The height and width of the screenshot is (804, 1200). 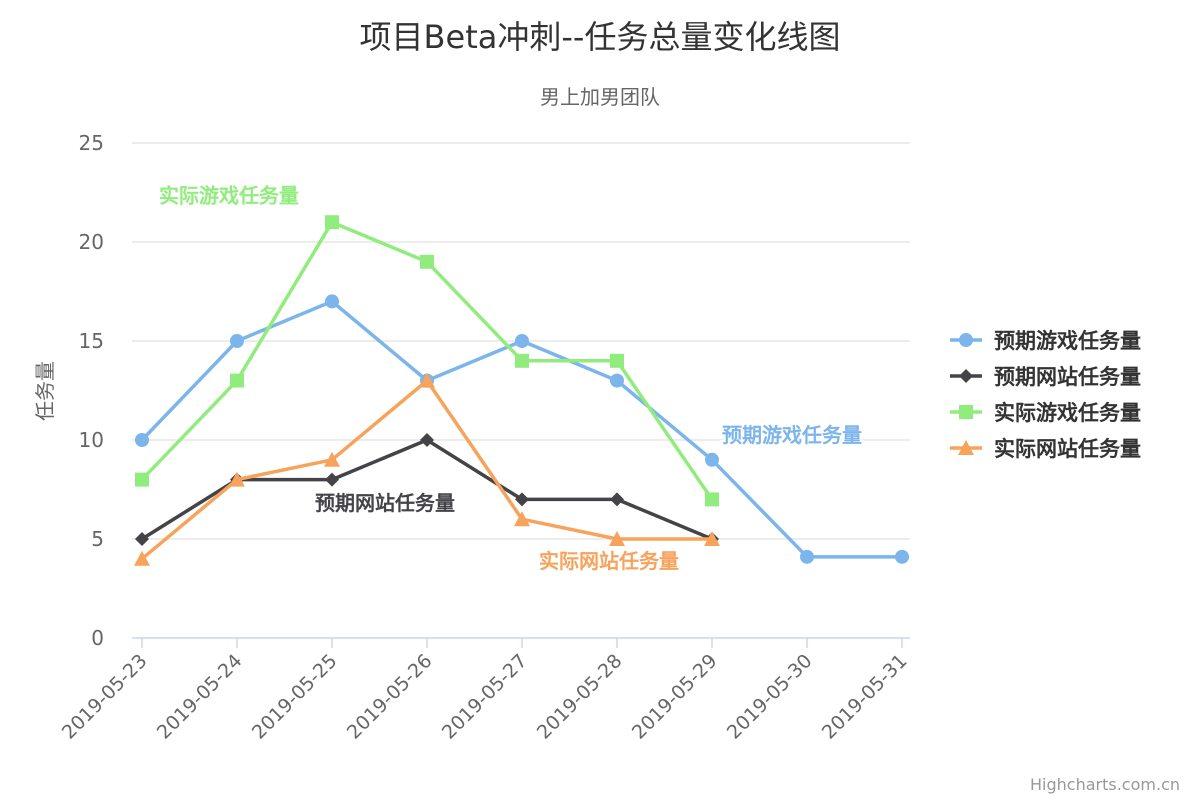 I want to click on legend-label: 预期游戏任务量, so click(x=1067, y=341).